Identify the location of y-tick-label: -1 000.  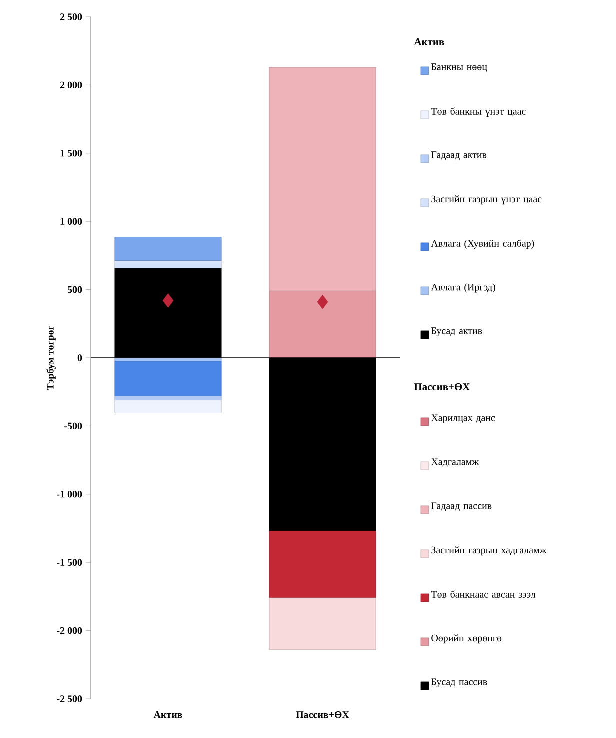
(69, 494).